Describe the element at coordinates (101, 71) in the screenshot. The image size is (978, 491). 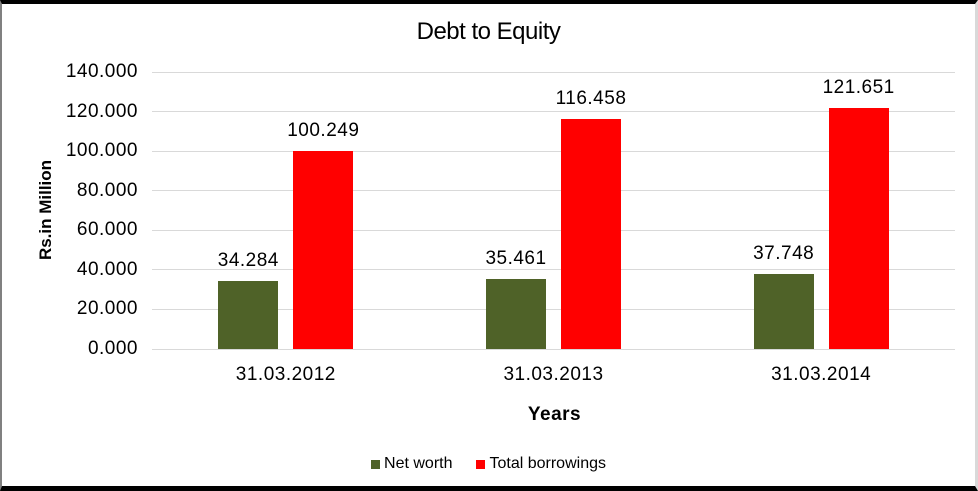
I see `y-axis-tick-label: 140.000` at that location.